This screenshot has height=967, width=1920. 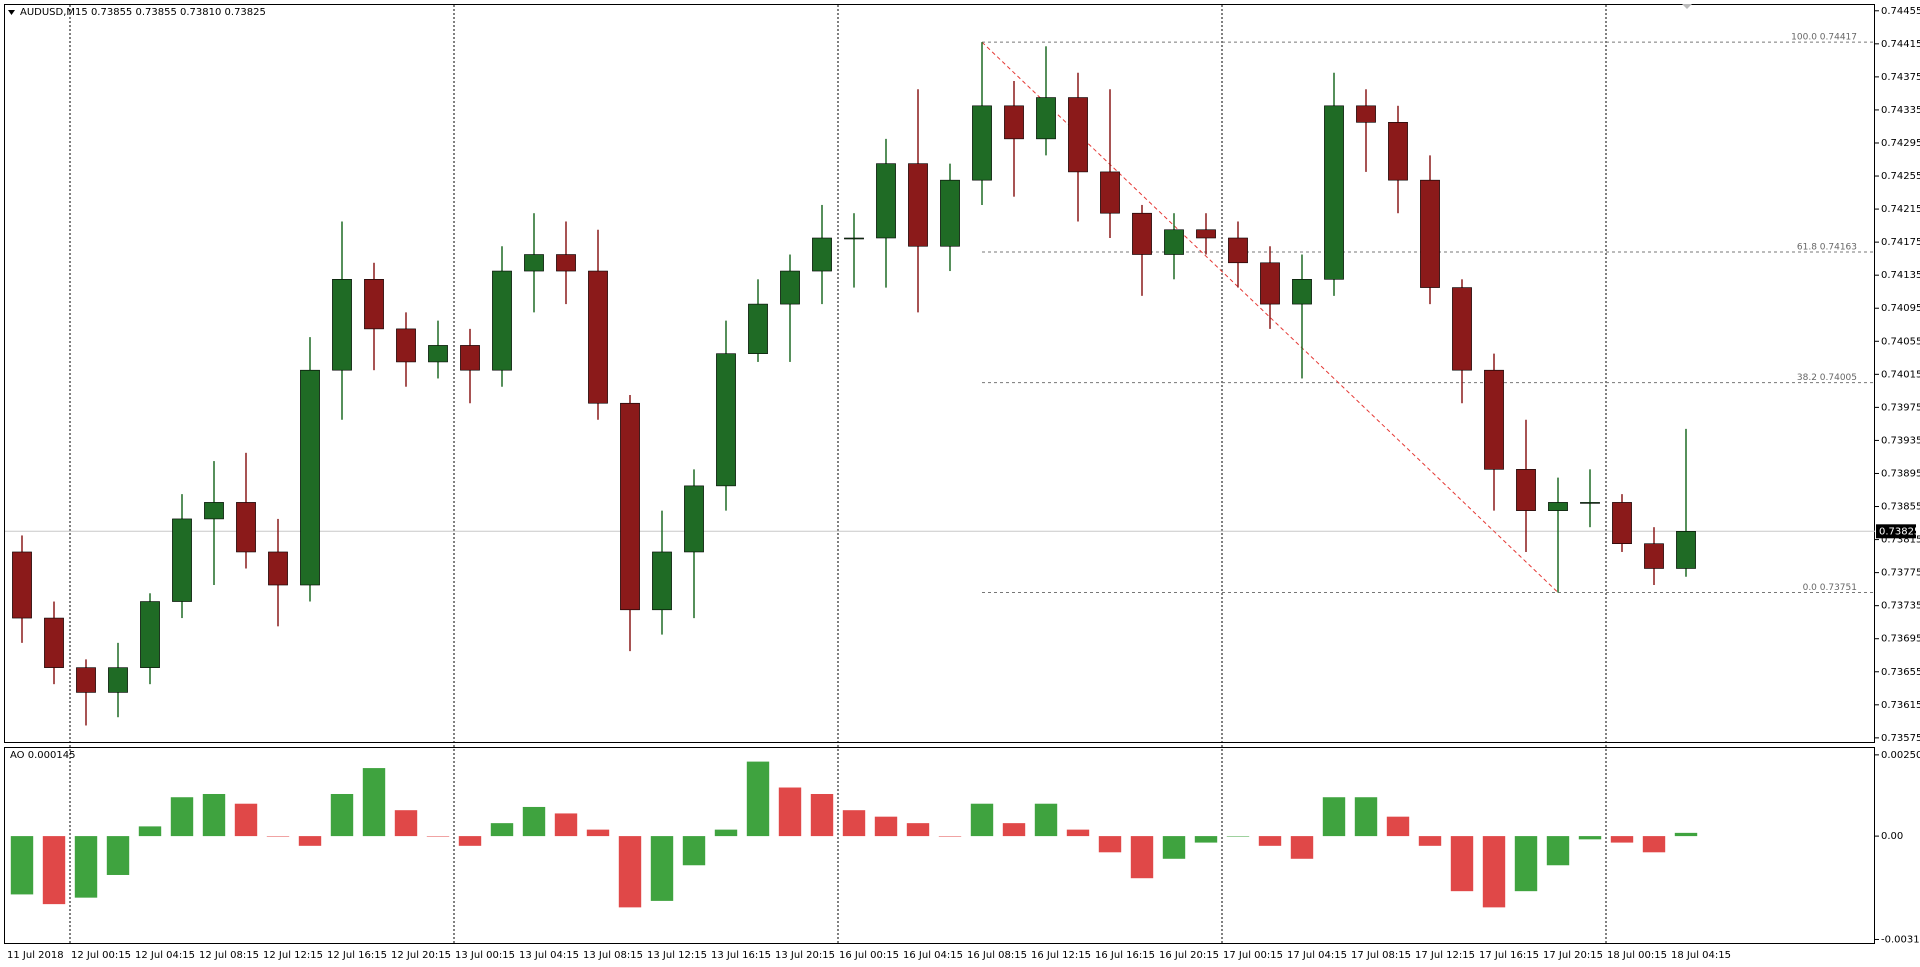 I want to click on x-tick-label: 16 Jul 08:15, so click(x=997, y=955).